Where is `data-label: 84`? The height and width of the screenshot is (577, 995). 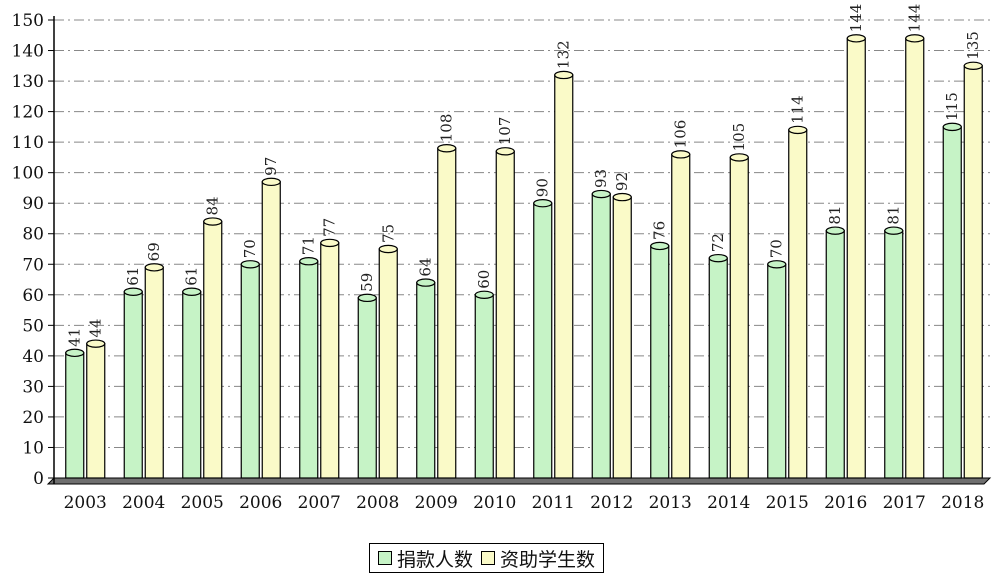 data-label: 84 is located at coordinates (213, 205).